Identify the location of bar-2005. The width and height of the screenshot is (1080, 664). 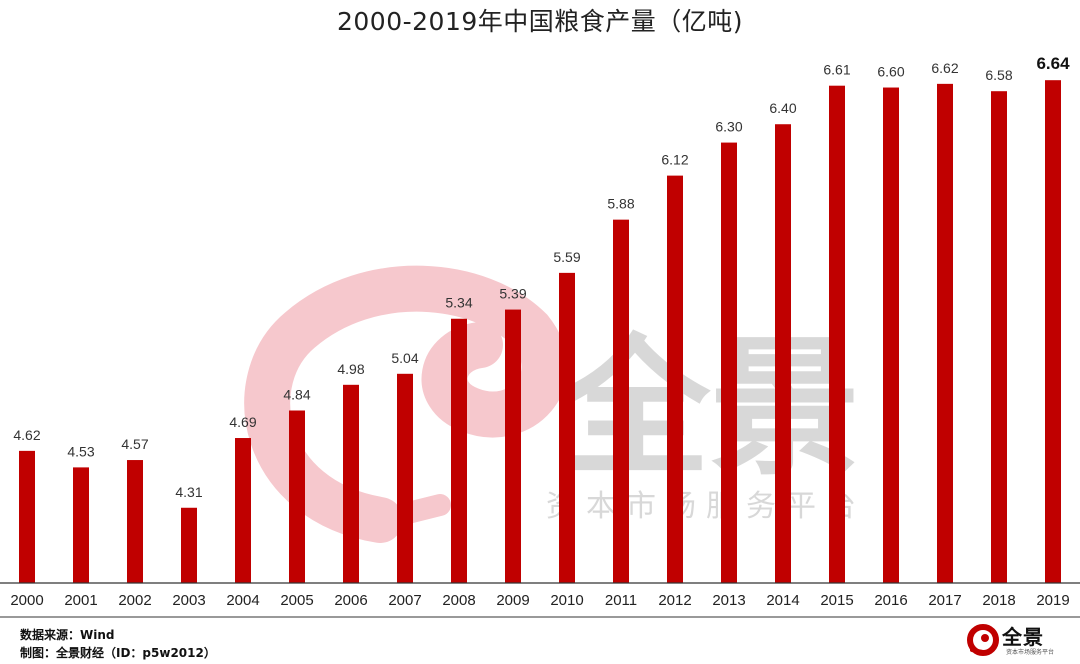
(297, 496).